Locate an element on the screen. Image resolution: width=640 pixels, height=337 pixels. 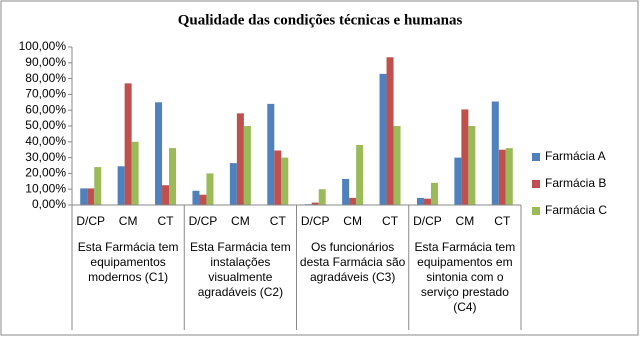
y-tick-label: 30,00% is located at coordinates (45, 157).